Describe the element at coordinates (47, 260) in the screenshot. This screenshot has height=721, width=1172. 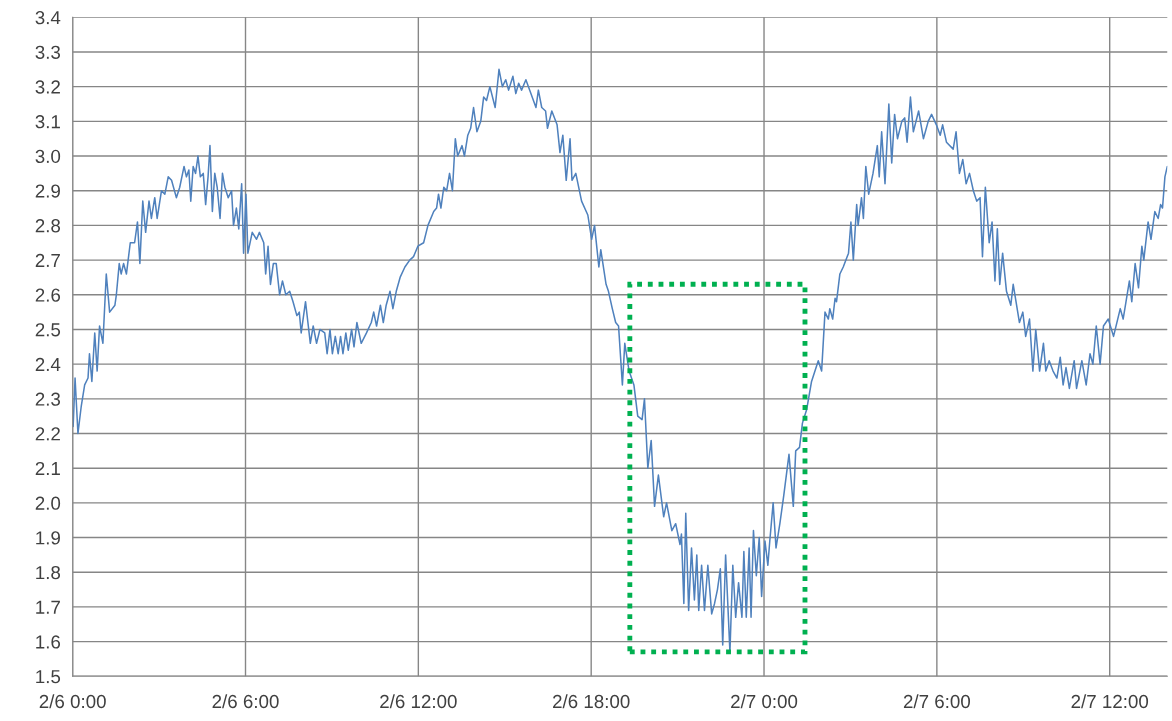
I see `y-tick-label: 2.7` at that location.